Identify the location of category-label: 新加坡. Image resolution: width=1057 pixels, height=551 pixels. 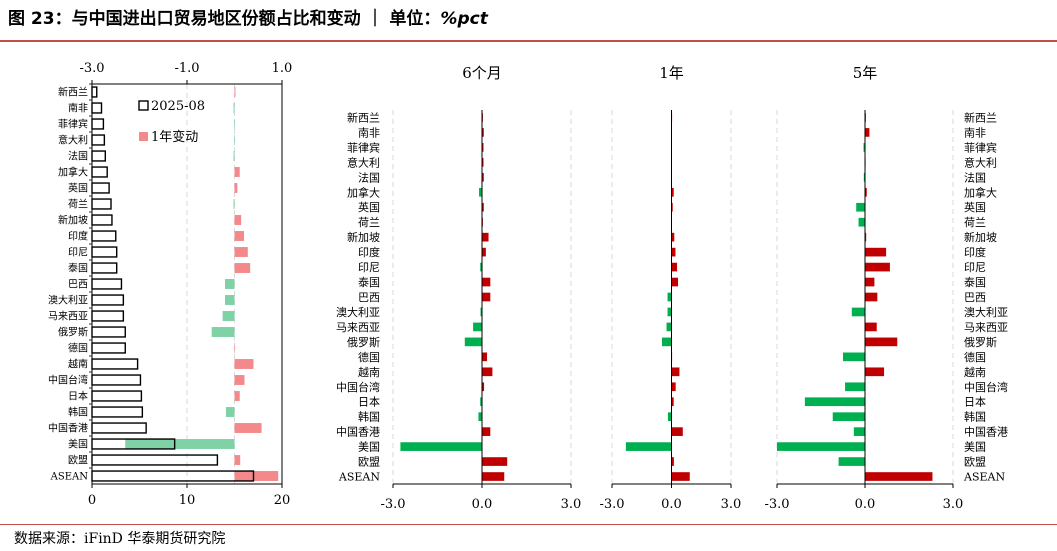
(363, 237).